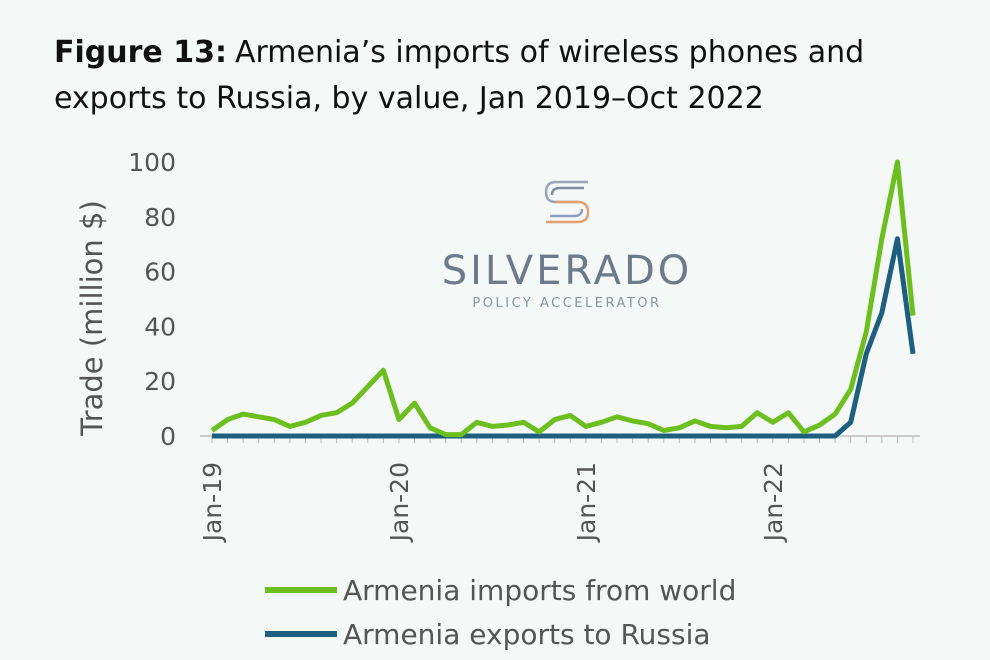 Image resolution: width=990 pixels, height=660 pixels. What do you see at coordinates (567, 202) in the screenshot?
I see `logo-icon` at bounding box center [567, 202].